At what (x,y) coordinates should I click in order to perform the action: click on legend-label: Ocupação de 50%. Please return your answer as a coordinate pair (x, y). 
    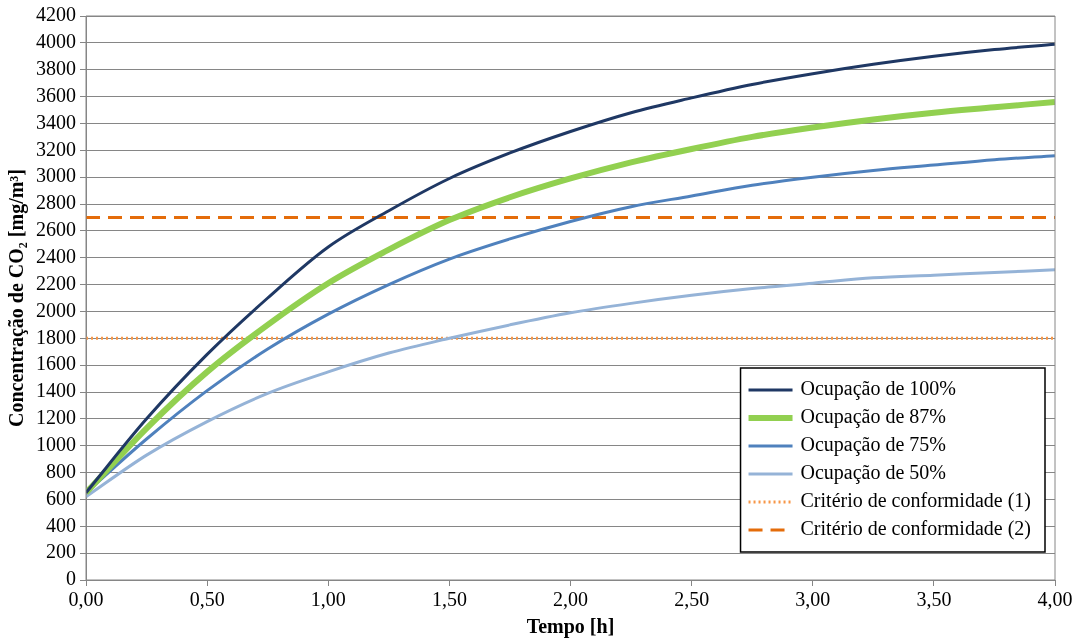
    Looking at the image, I should click on (873, 473).